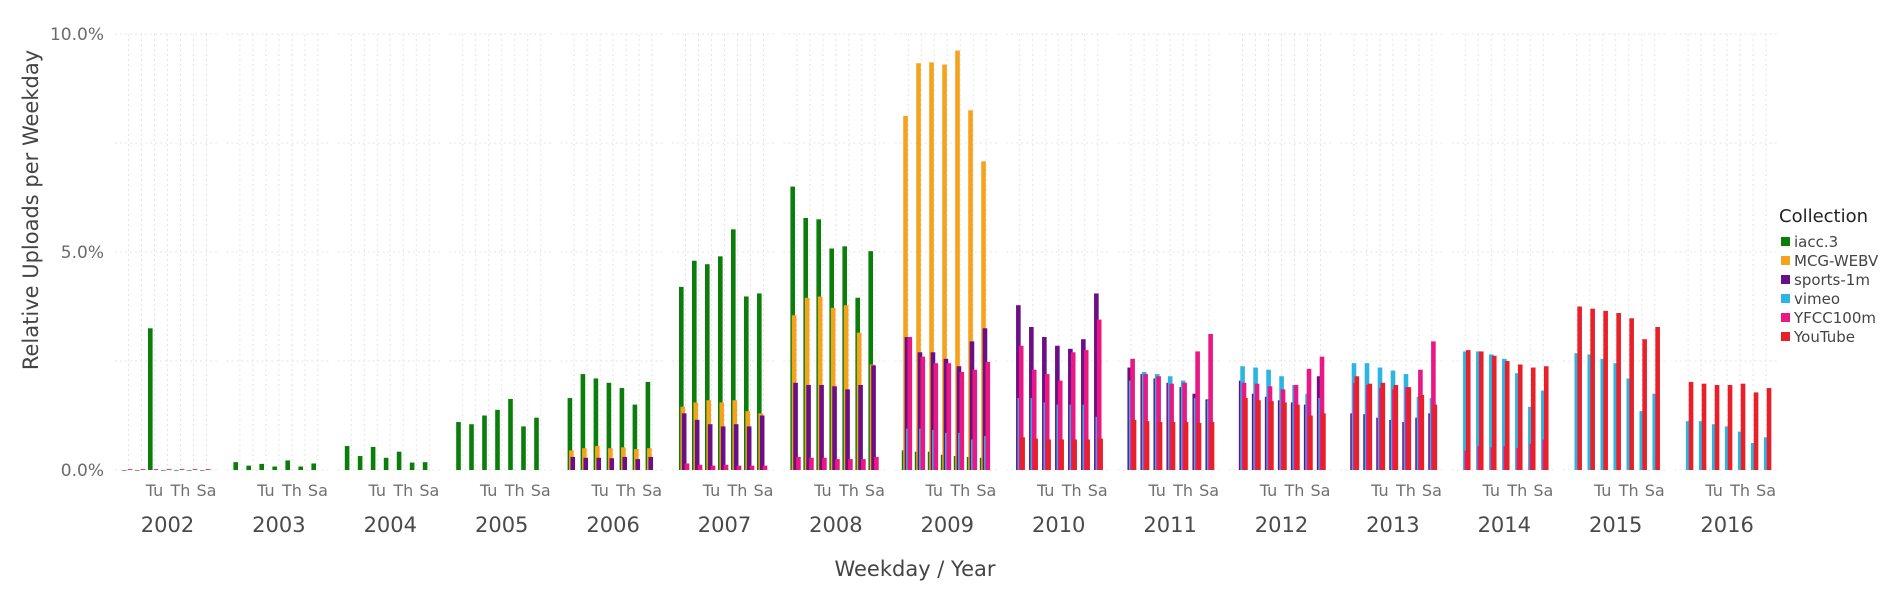  I want to click on legend-label: iacc.3, so click(1816, 242).